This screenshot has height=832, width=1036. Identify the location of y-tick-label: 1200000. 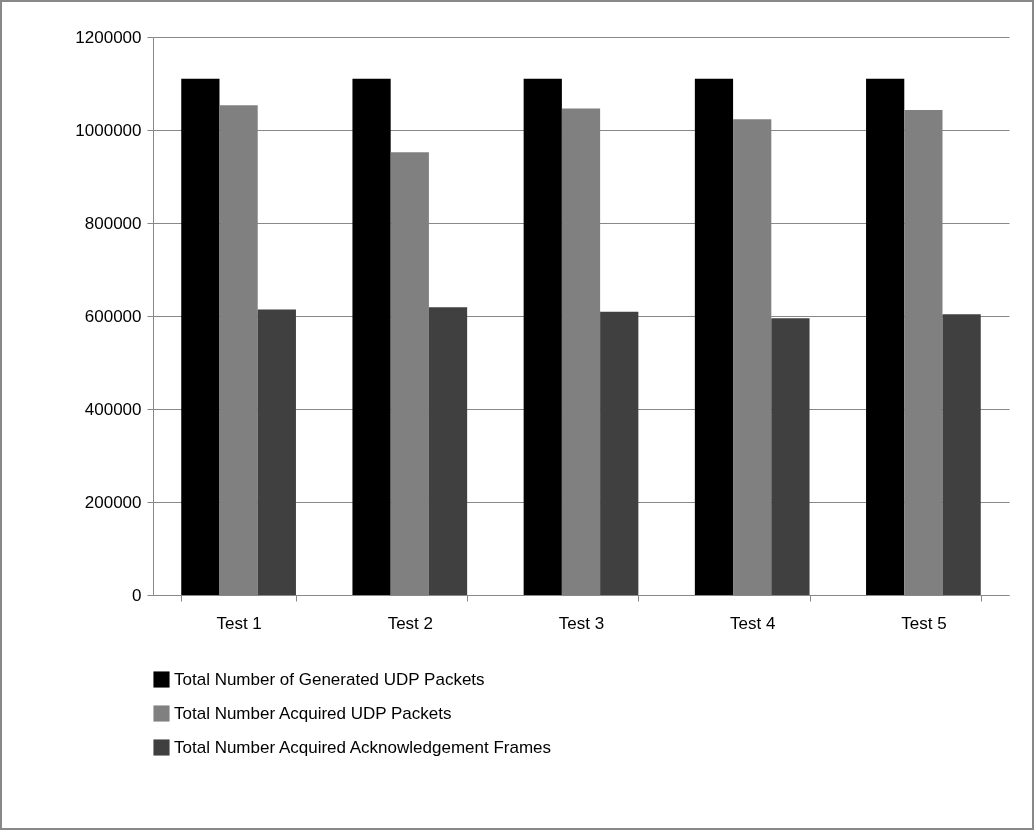
(108, 37).